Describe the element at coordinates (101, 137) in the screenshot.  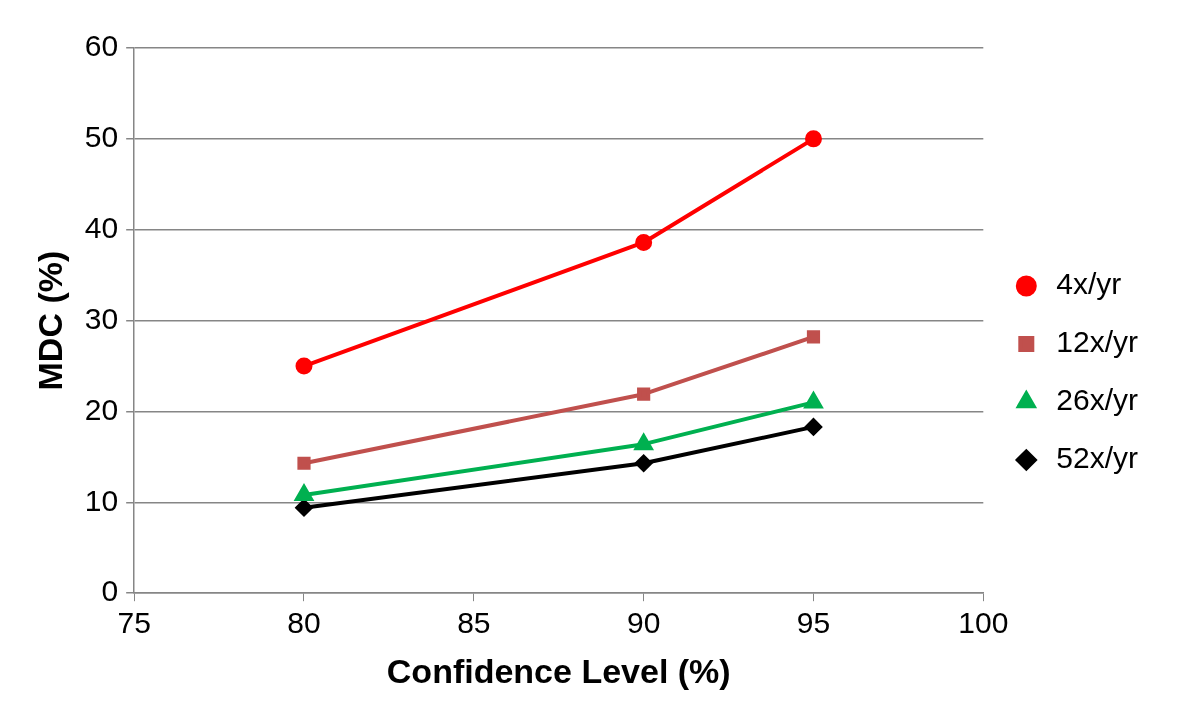
I see `y-tick-label: 50` at that location.